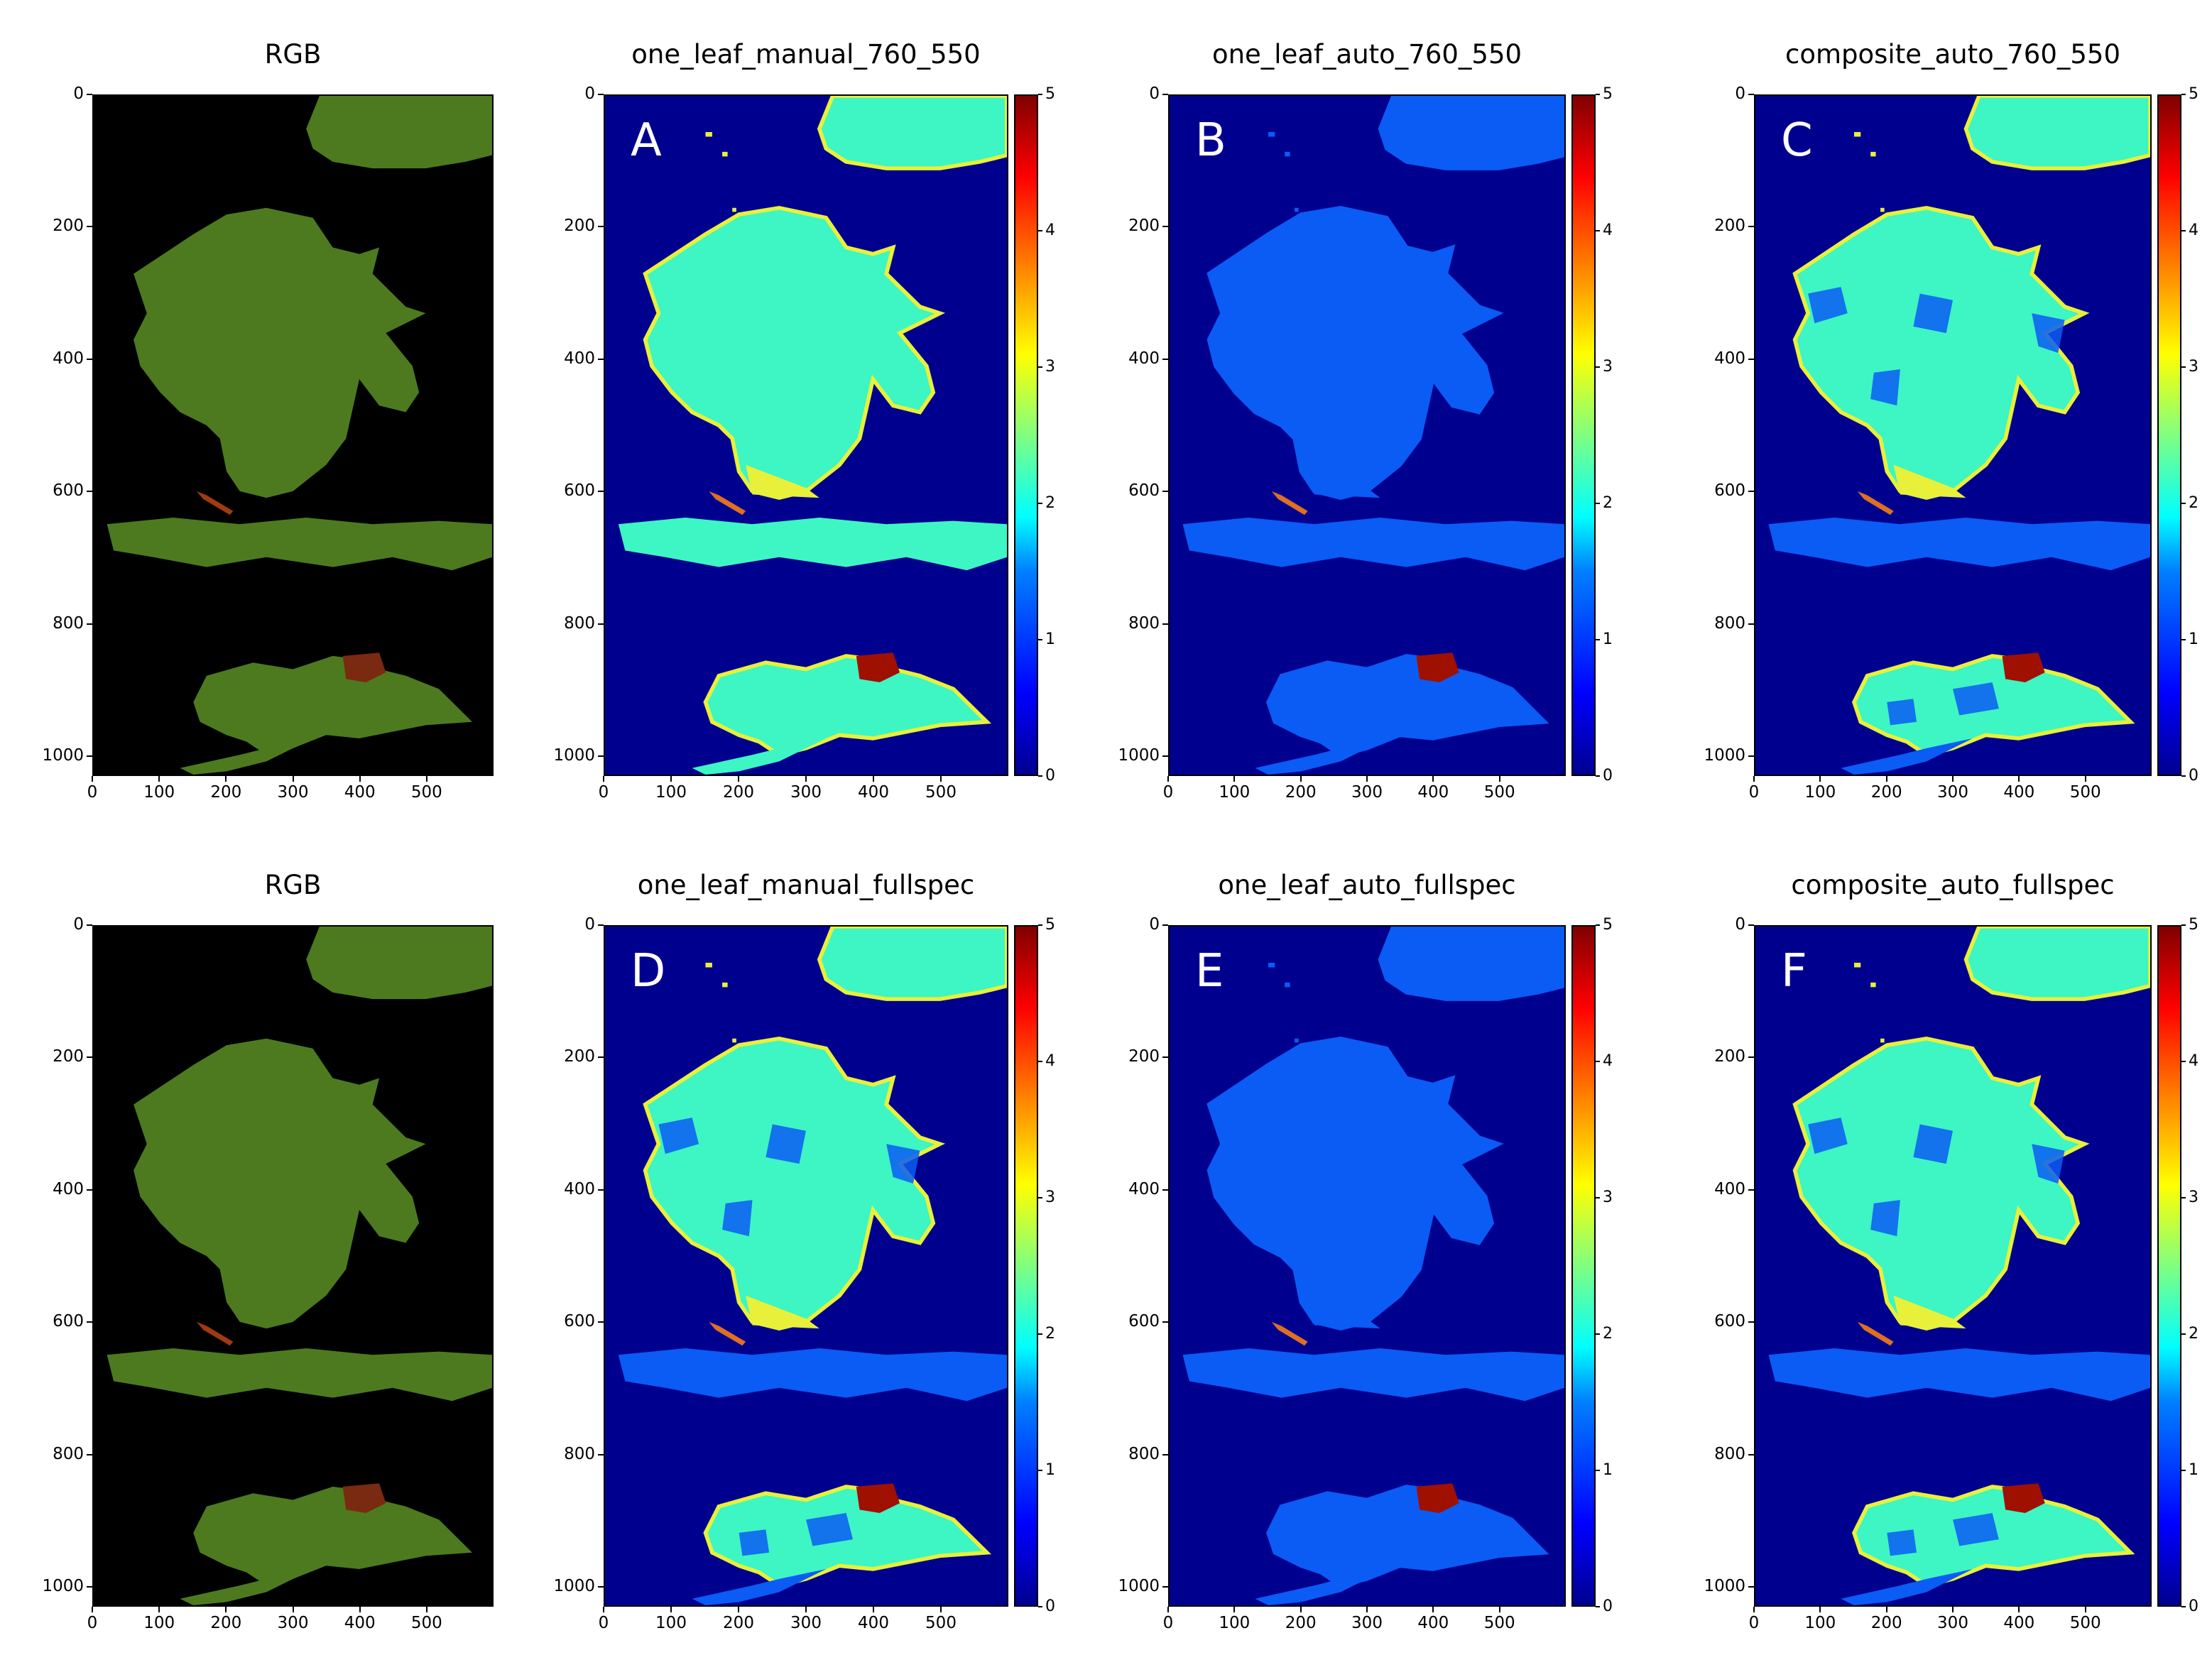 This screenshot has width=2212, height=1655. Describe the element at coordinates (1608, 231) in the screenshot. I see `colorbar-tick-label: 4` at that location.